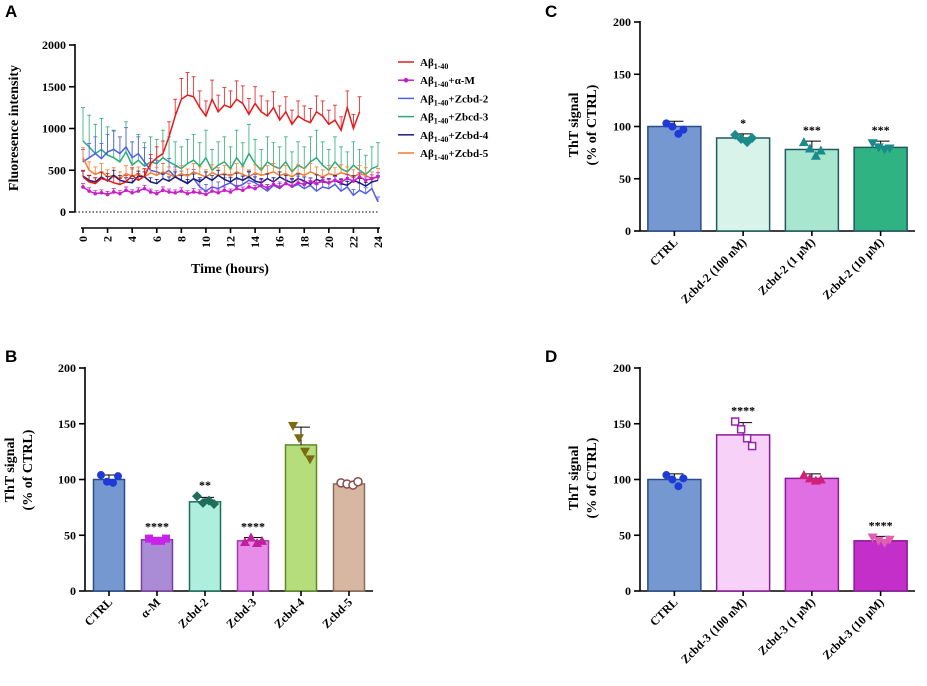  Describe the element at coordinates (230, 269) in the screenshot. I see `panel-a-x-title: Time (hours)` at that location.